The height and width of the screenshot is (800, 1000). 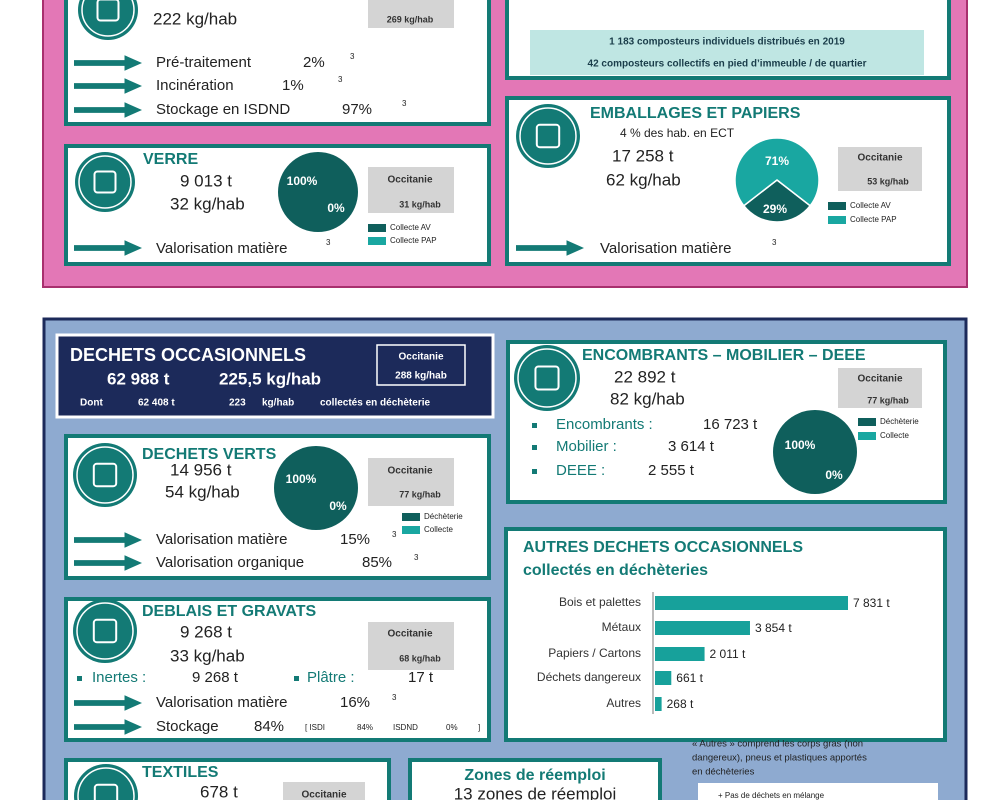 What do you see at coordinates (663, 547) in the screenshot?
I see `ttl-text: AUTRES DECHETS OCCASIONNELS` at bounding box center [663, 547].